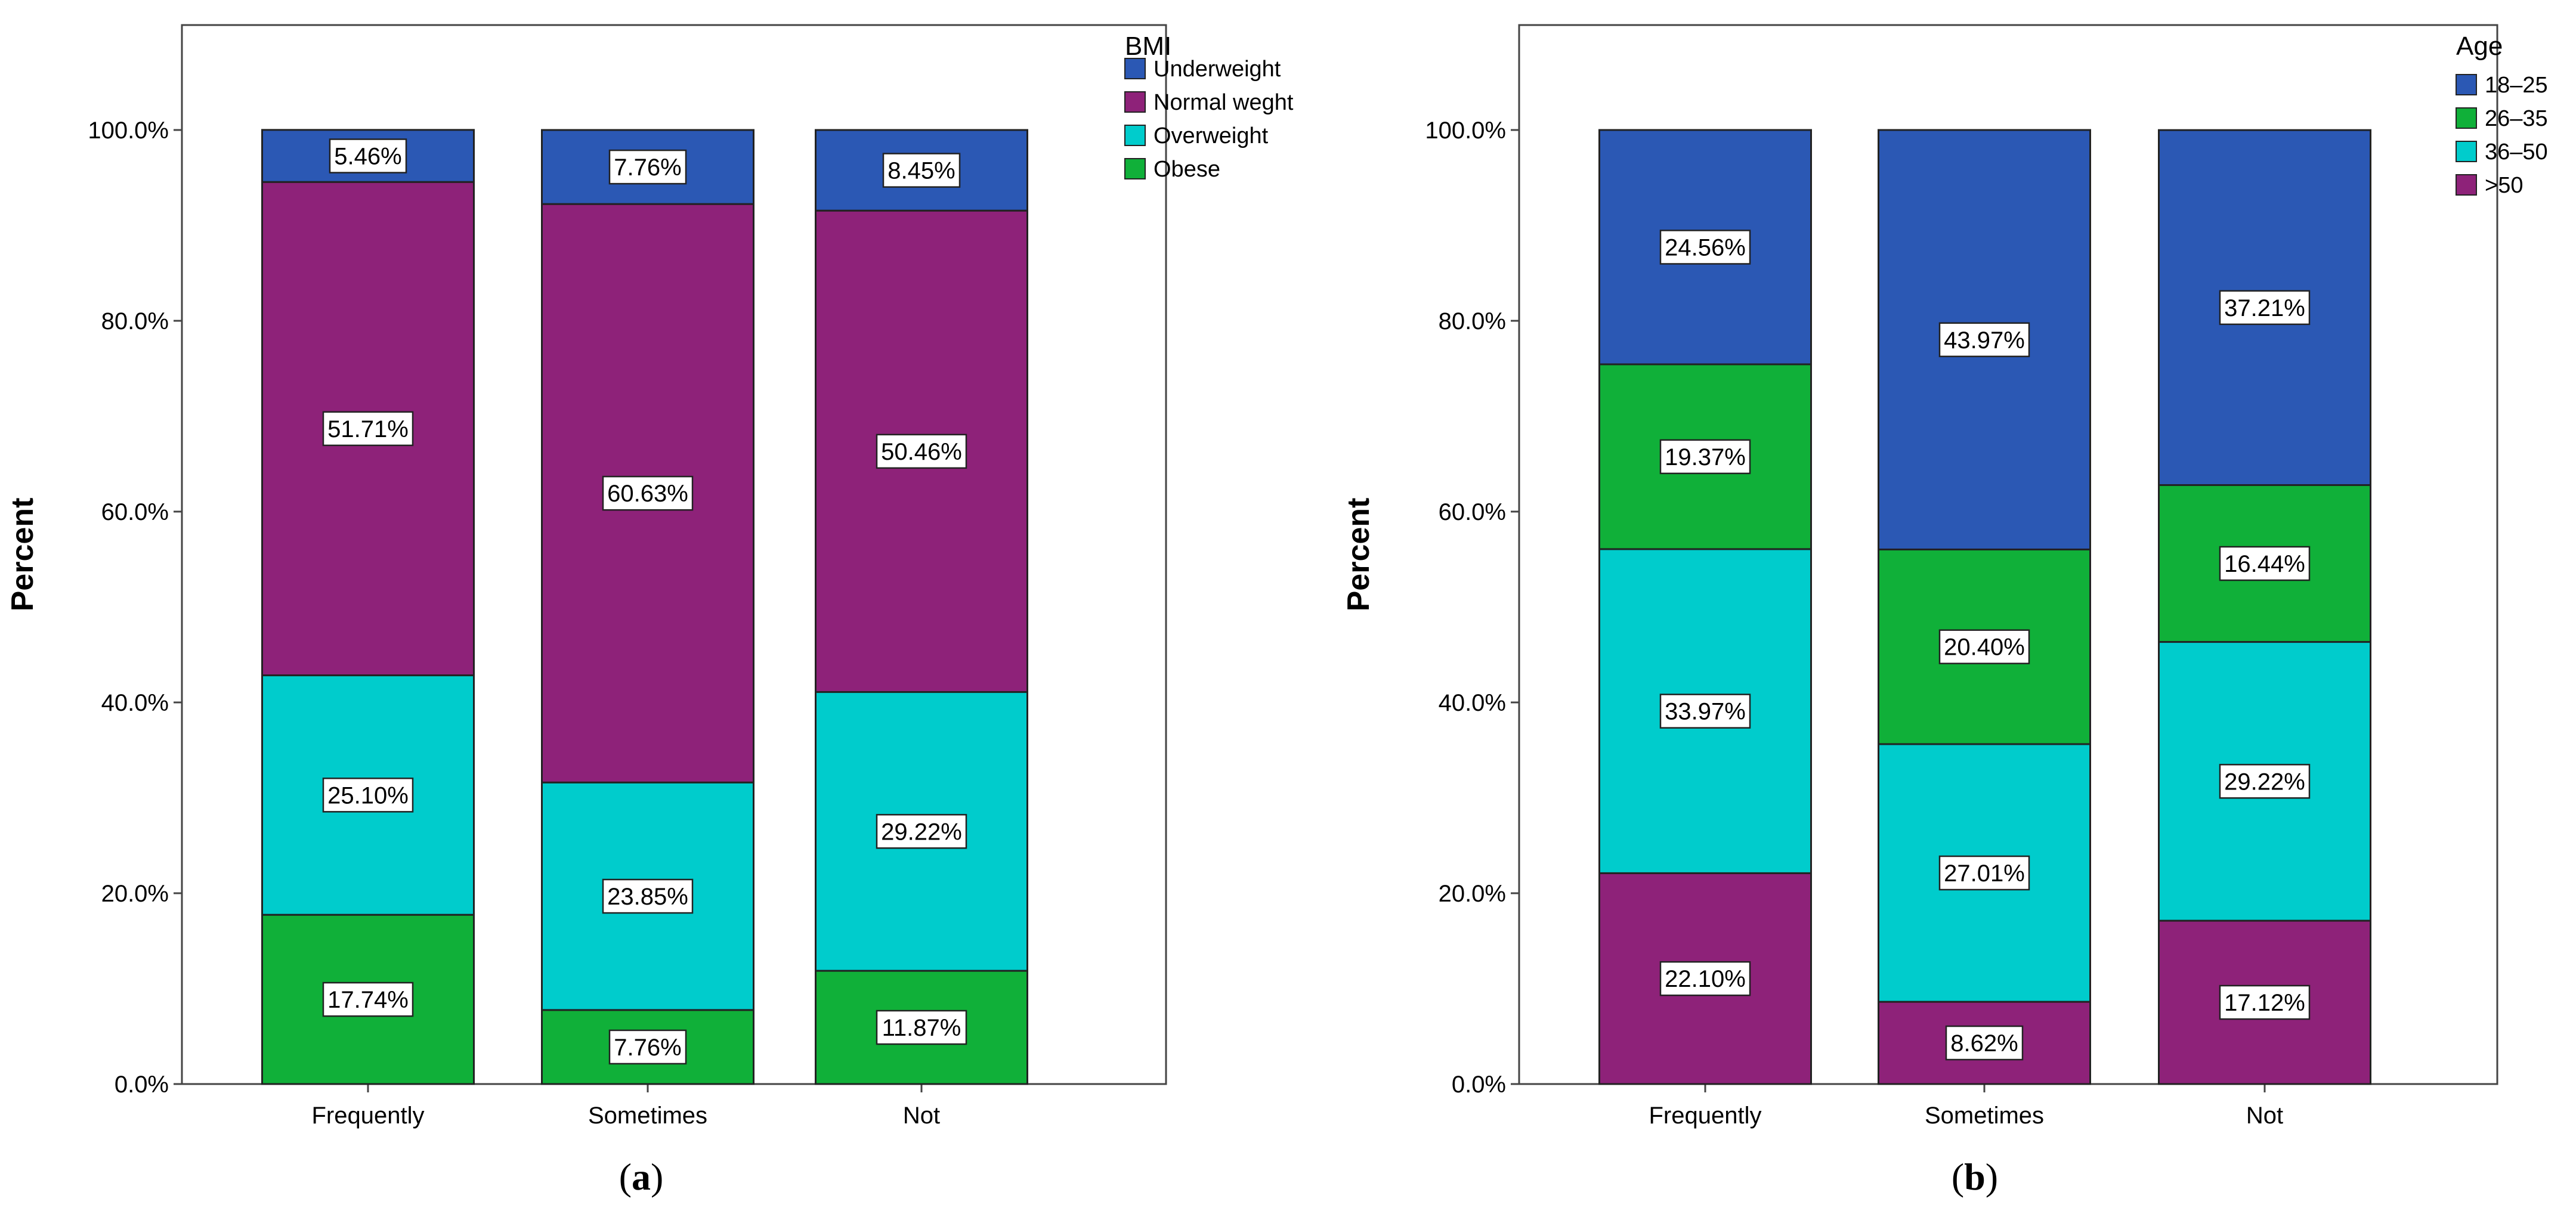 This screenshot has height=1217, width=2576. I want to click on legend-swatch-underweight, so click(1135, 68).